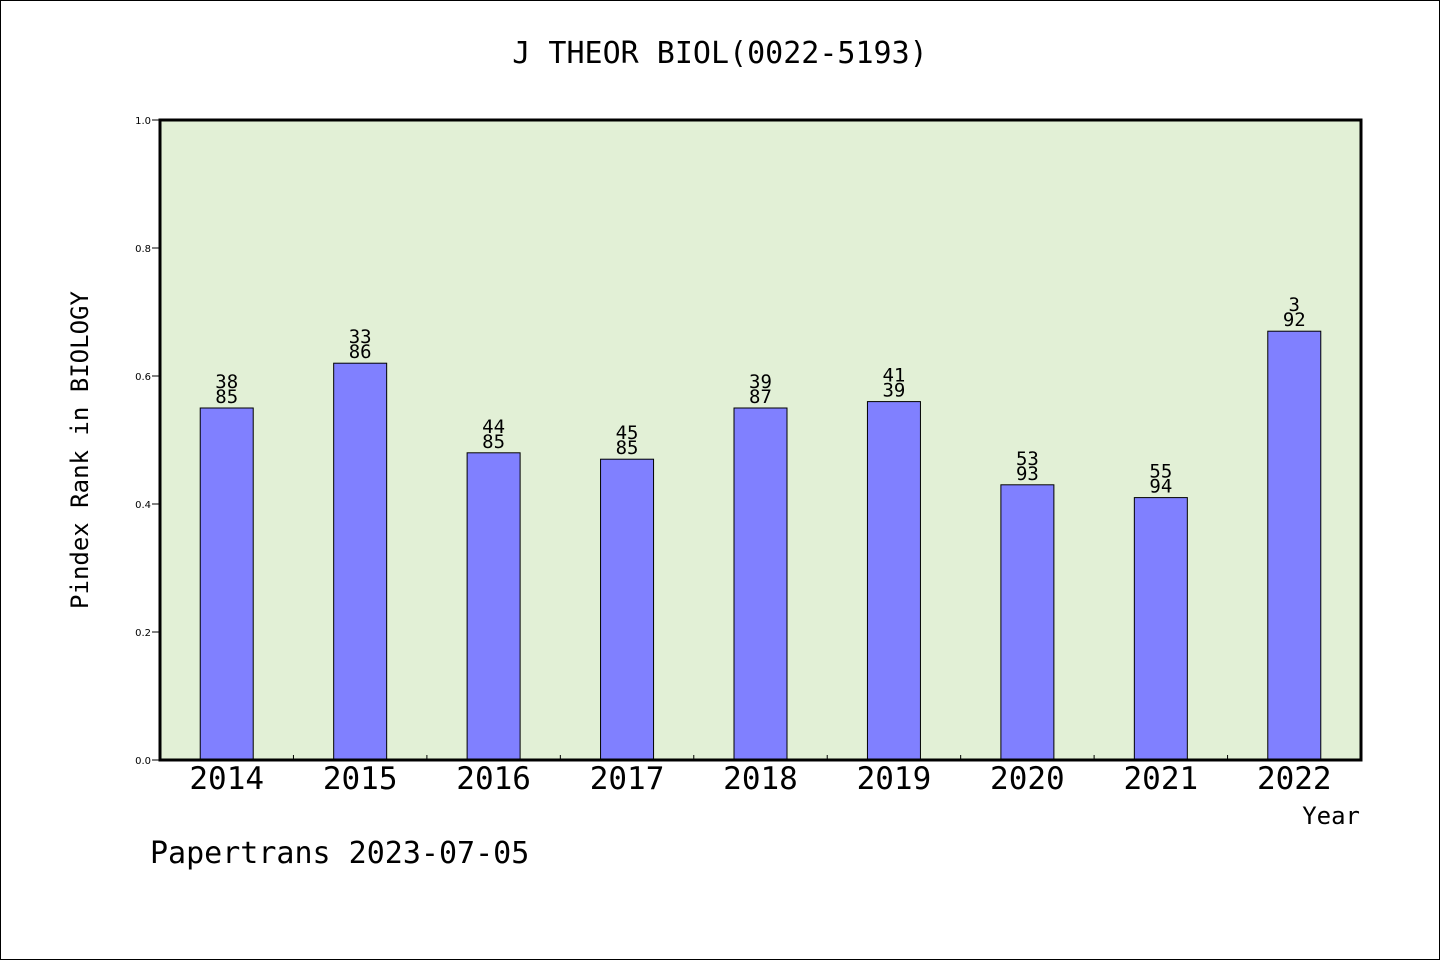 The height and width of the screenshot is (960, 1440). What do you see at coordinates (627, 779) in the screenshot?
I see `x-tick-label: 2017` at bounding box center [627, 779].